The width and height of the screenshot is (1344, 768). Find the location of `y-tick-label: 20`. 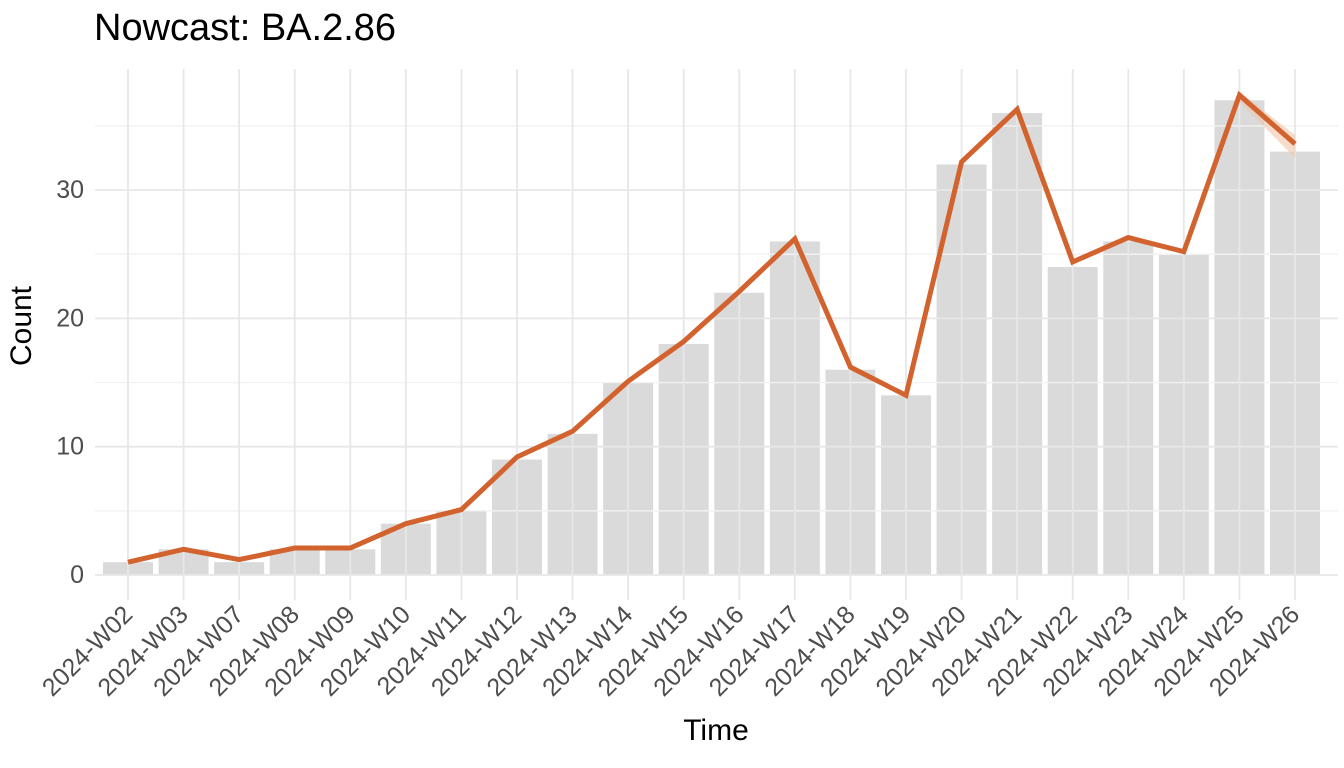

y-tick-label: 20 is located at coordinates (70, 318).